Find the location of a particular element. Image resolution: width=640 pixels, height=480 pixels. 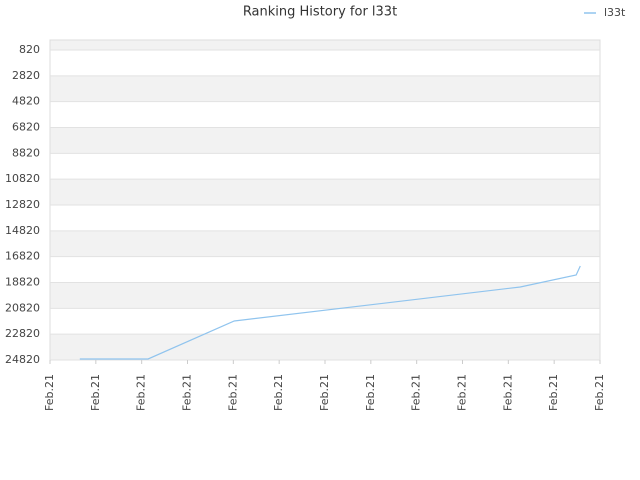

y-tick-label: 8820 is located at coordinates (26, 152).